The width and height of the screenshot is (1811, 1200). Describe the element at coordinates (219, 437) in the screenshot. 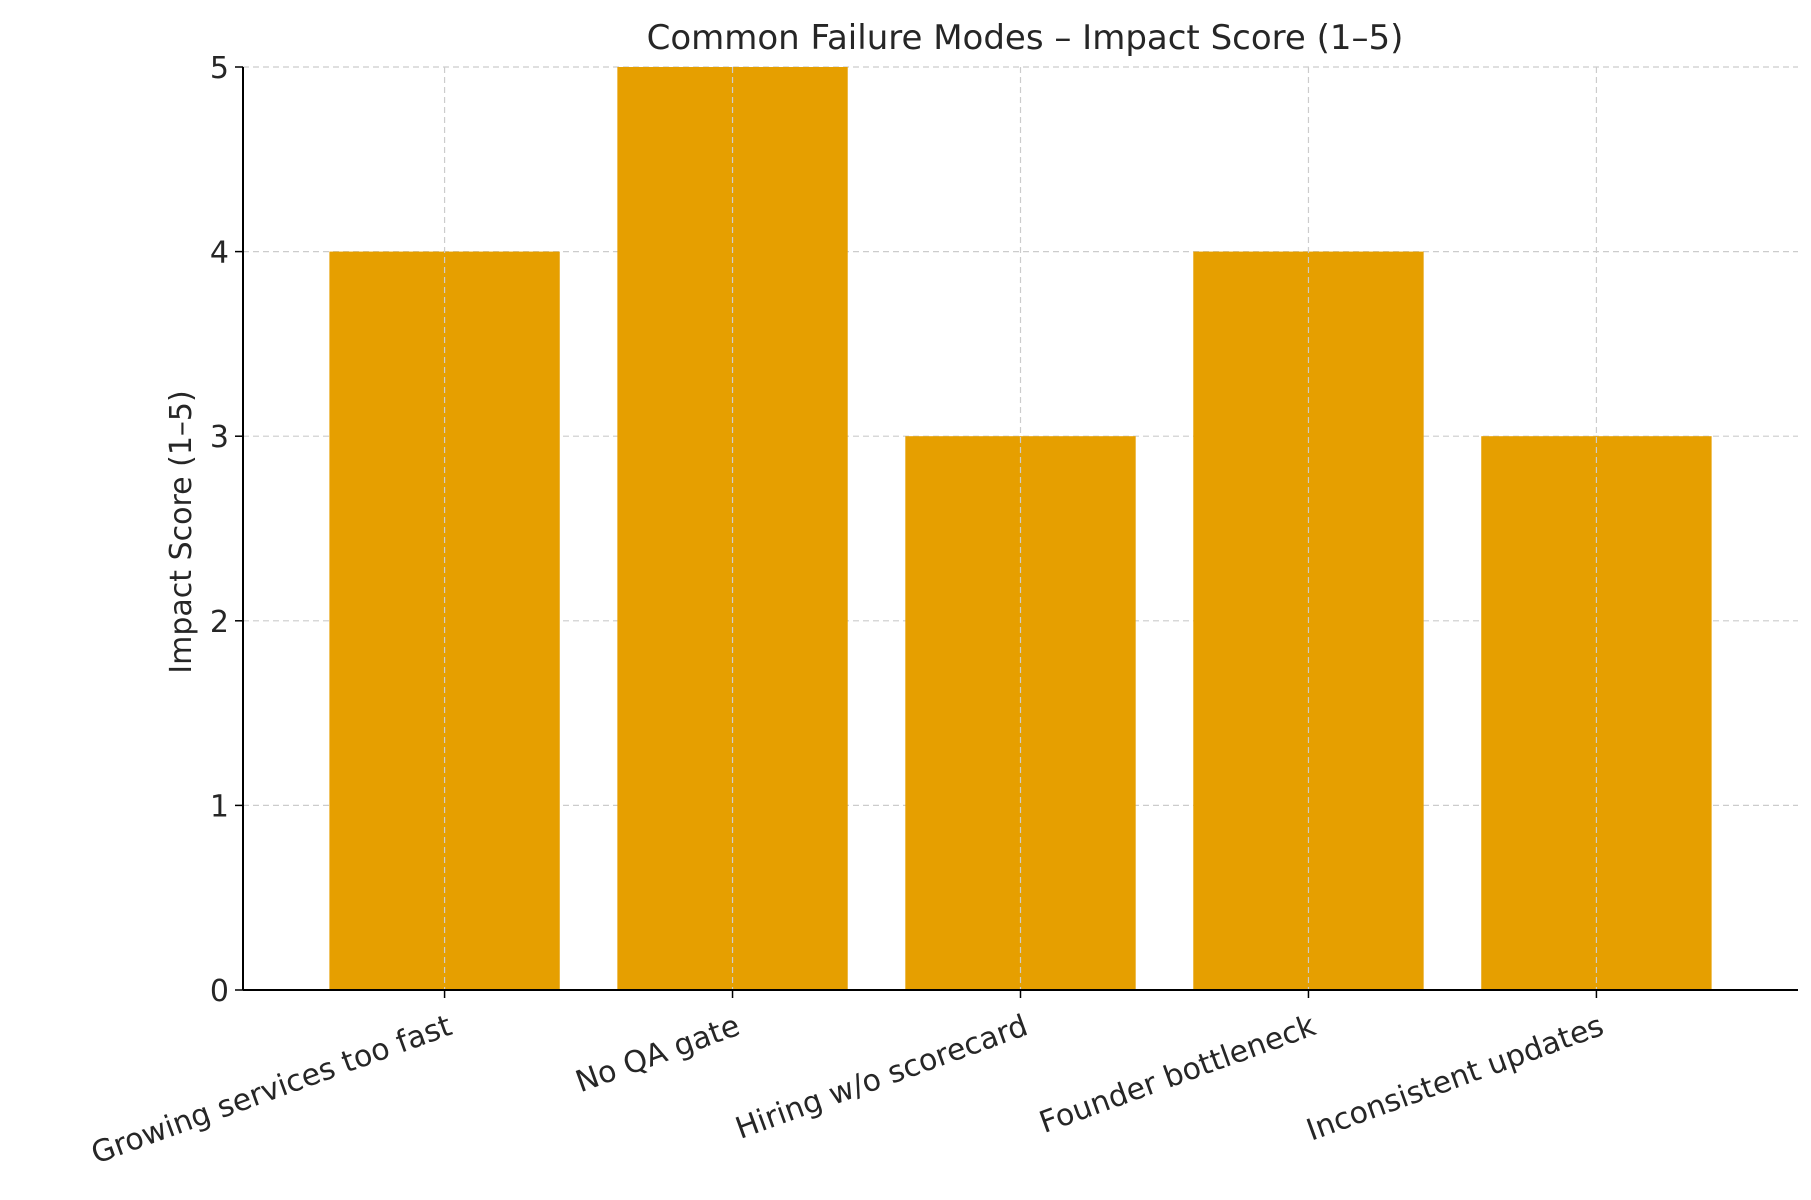

I see `y-tick-label-3: 3` at that location.